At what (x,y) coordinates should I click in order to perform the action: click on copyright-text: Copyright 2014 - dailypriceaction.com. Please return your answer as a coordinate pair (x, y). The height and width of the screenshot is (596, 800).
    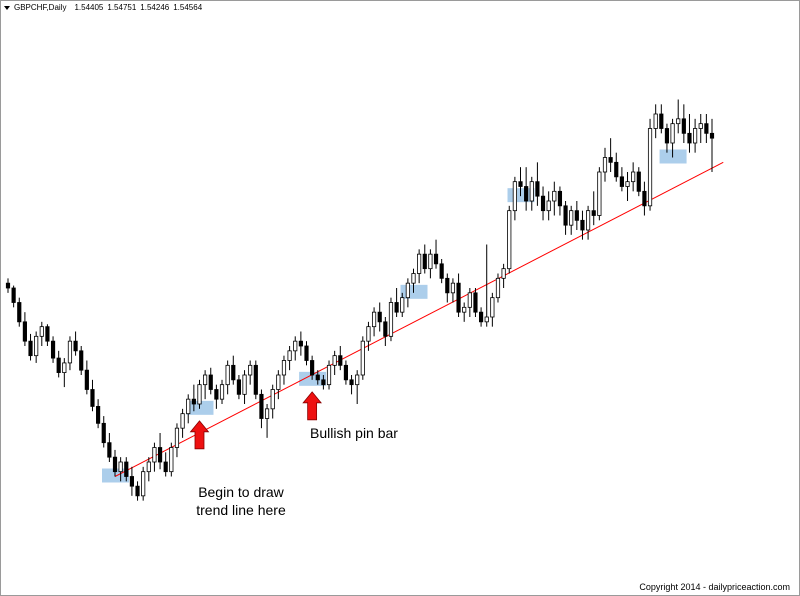
    Looking at the image, I should click on (714, 587).